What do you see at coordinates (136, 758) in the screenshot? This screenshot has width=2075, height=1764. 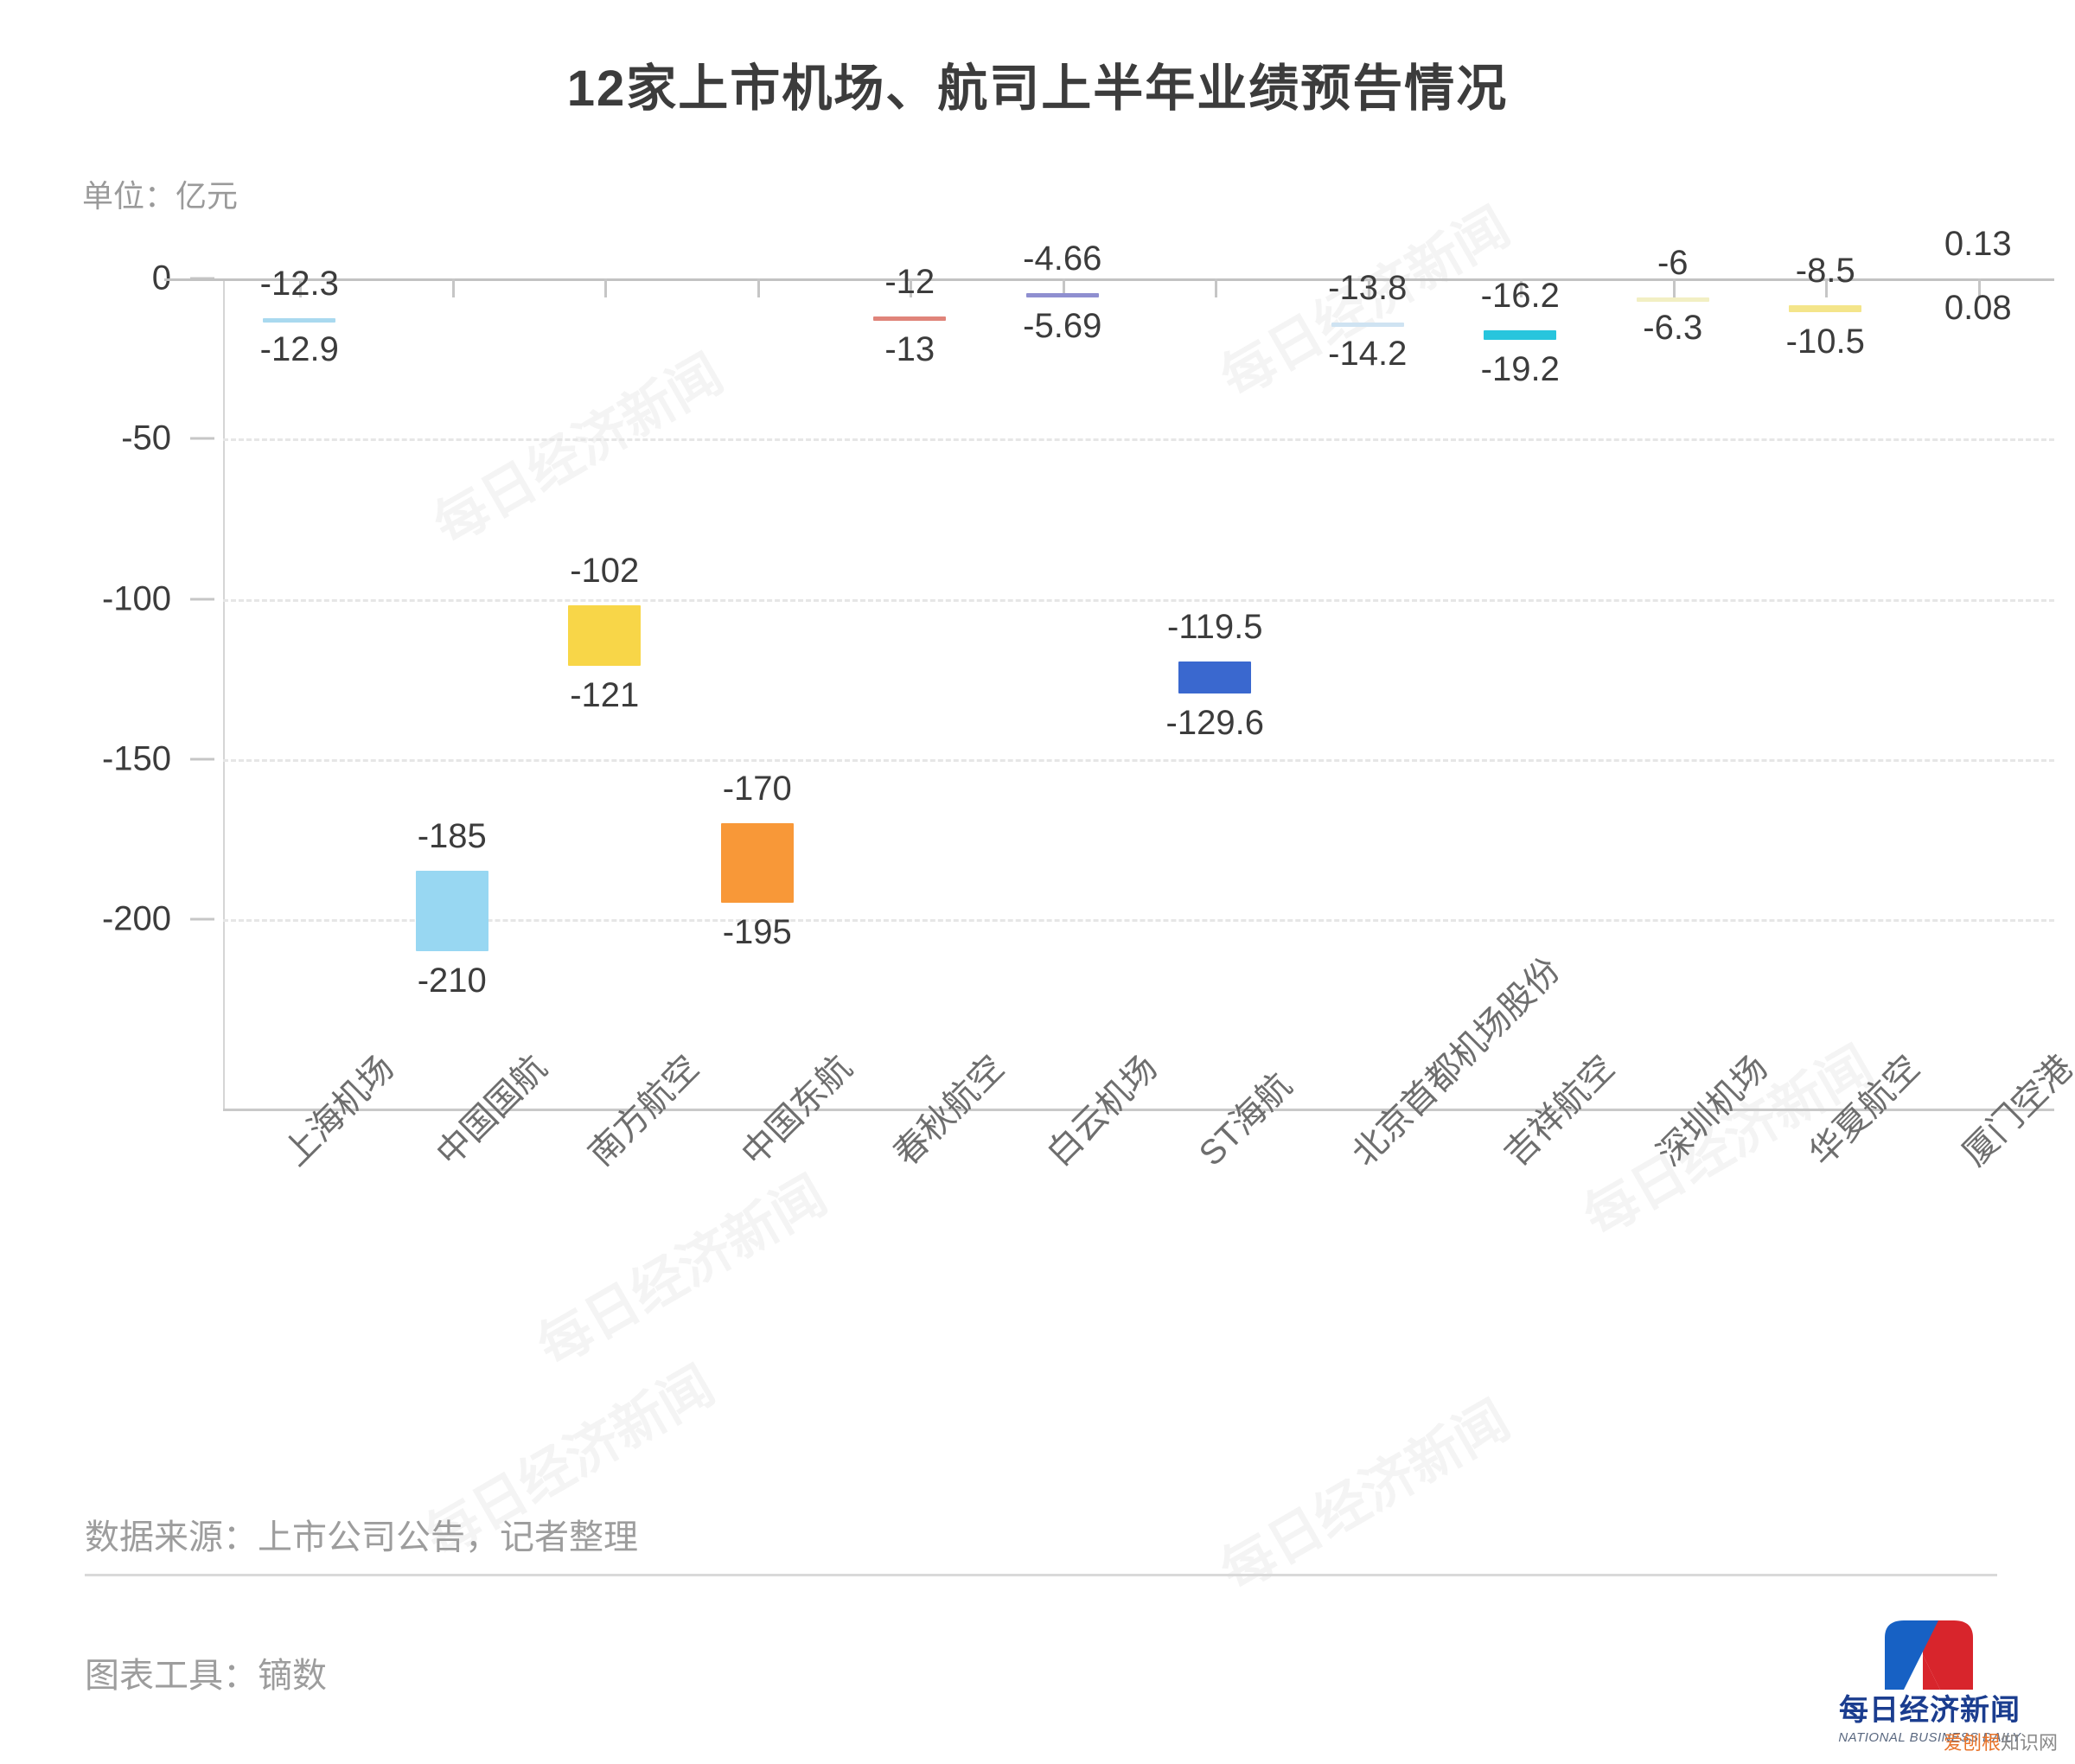 I see `y-axis-tick-label: -150` at bounding box center [136, 758].